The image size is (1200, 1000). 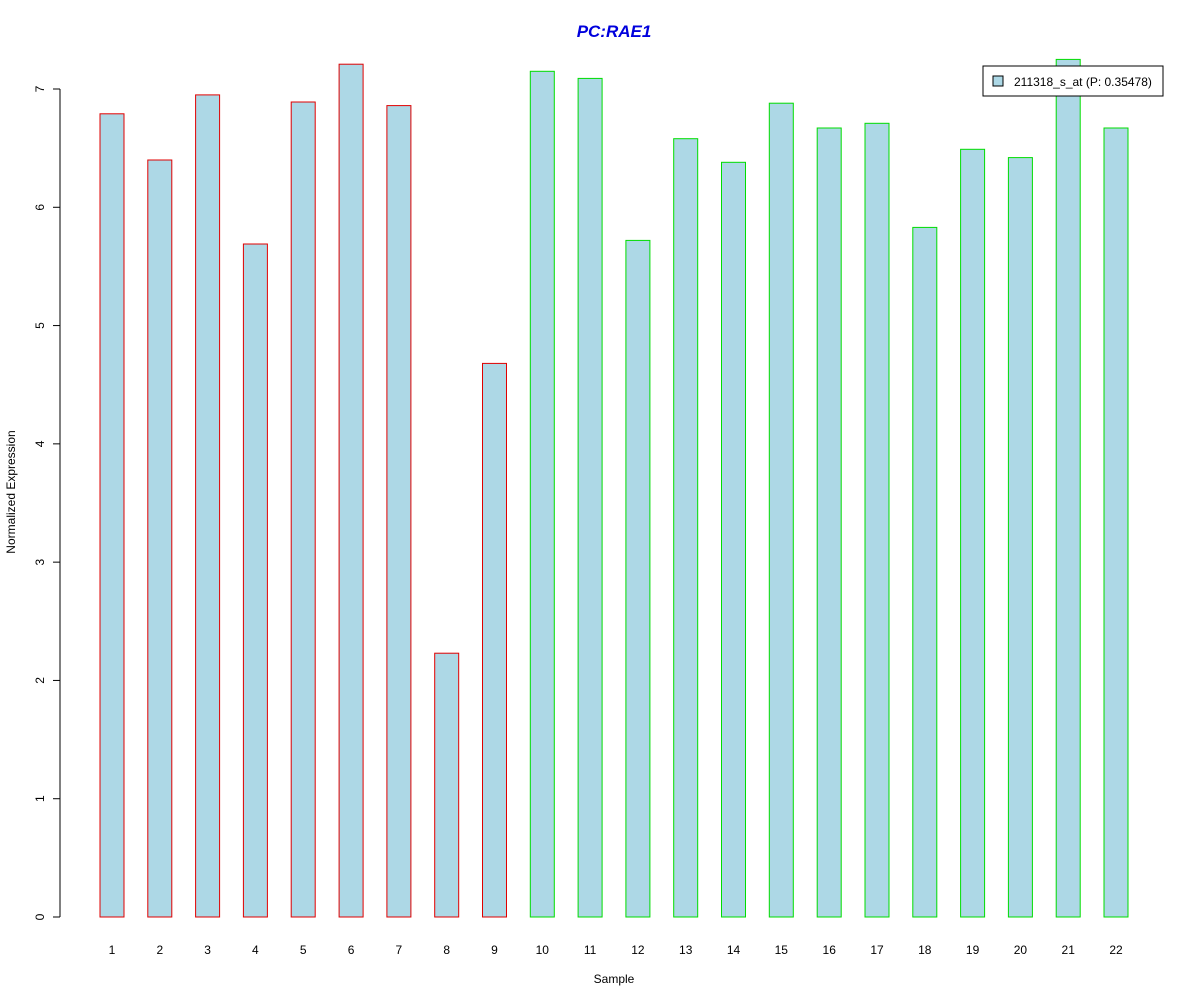 I want to click on x-tick-label: 3, so click(x=207, y=950).